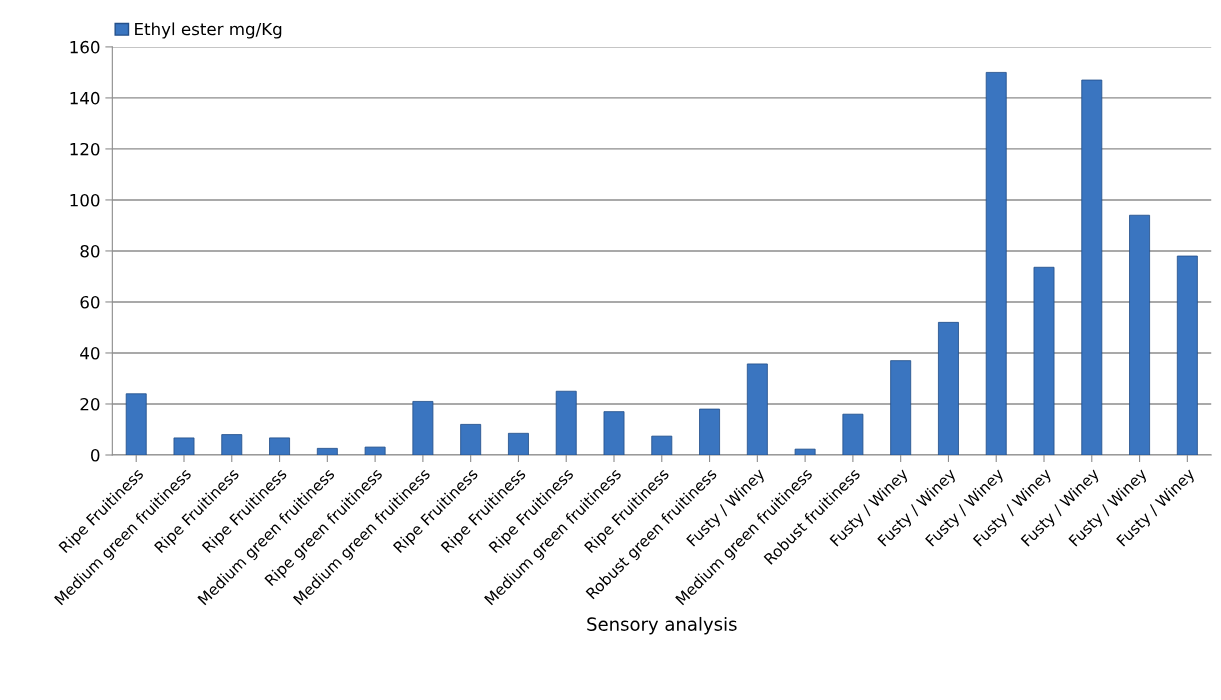 The image size is (1221, 700). I want to click on y-tick-label: 160, so click(85, 47).